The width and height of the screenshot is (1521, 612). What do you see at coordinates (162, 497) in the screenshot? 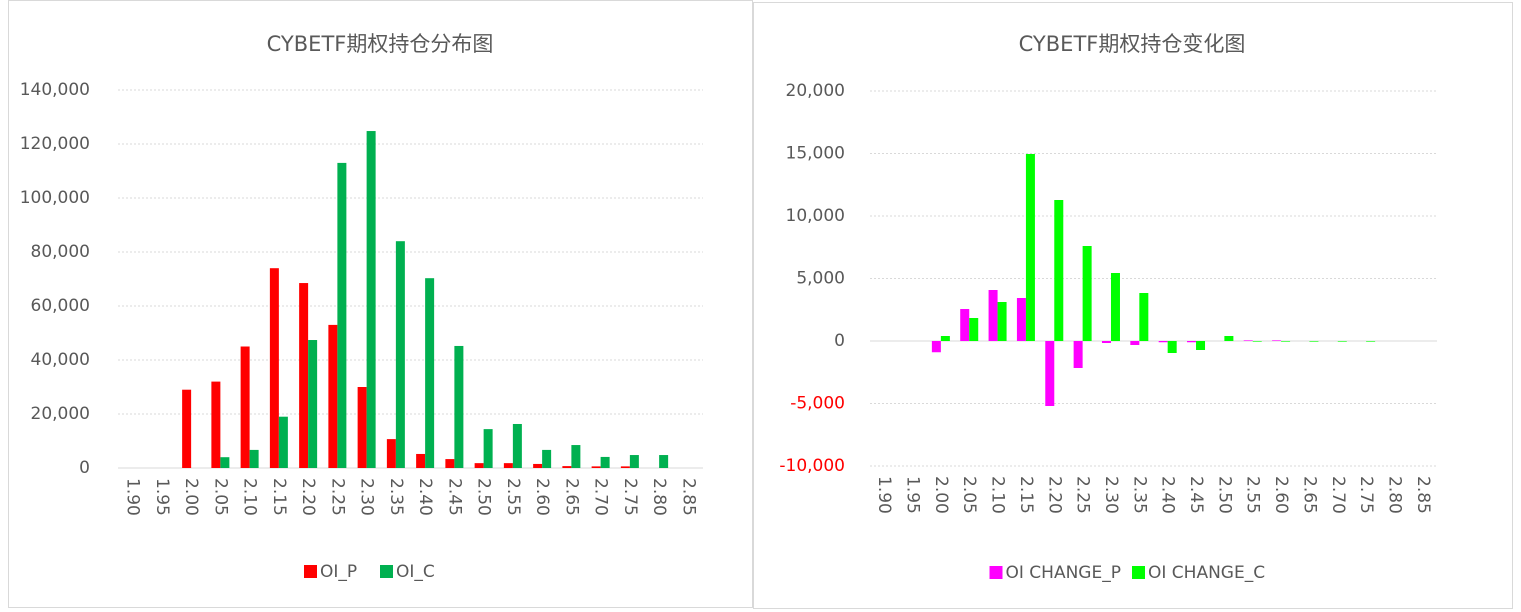
I see `x-tick-label: 1.95` at bounding box center [162, 497].